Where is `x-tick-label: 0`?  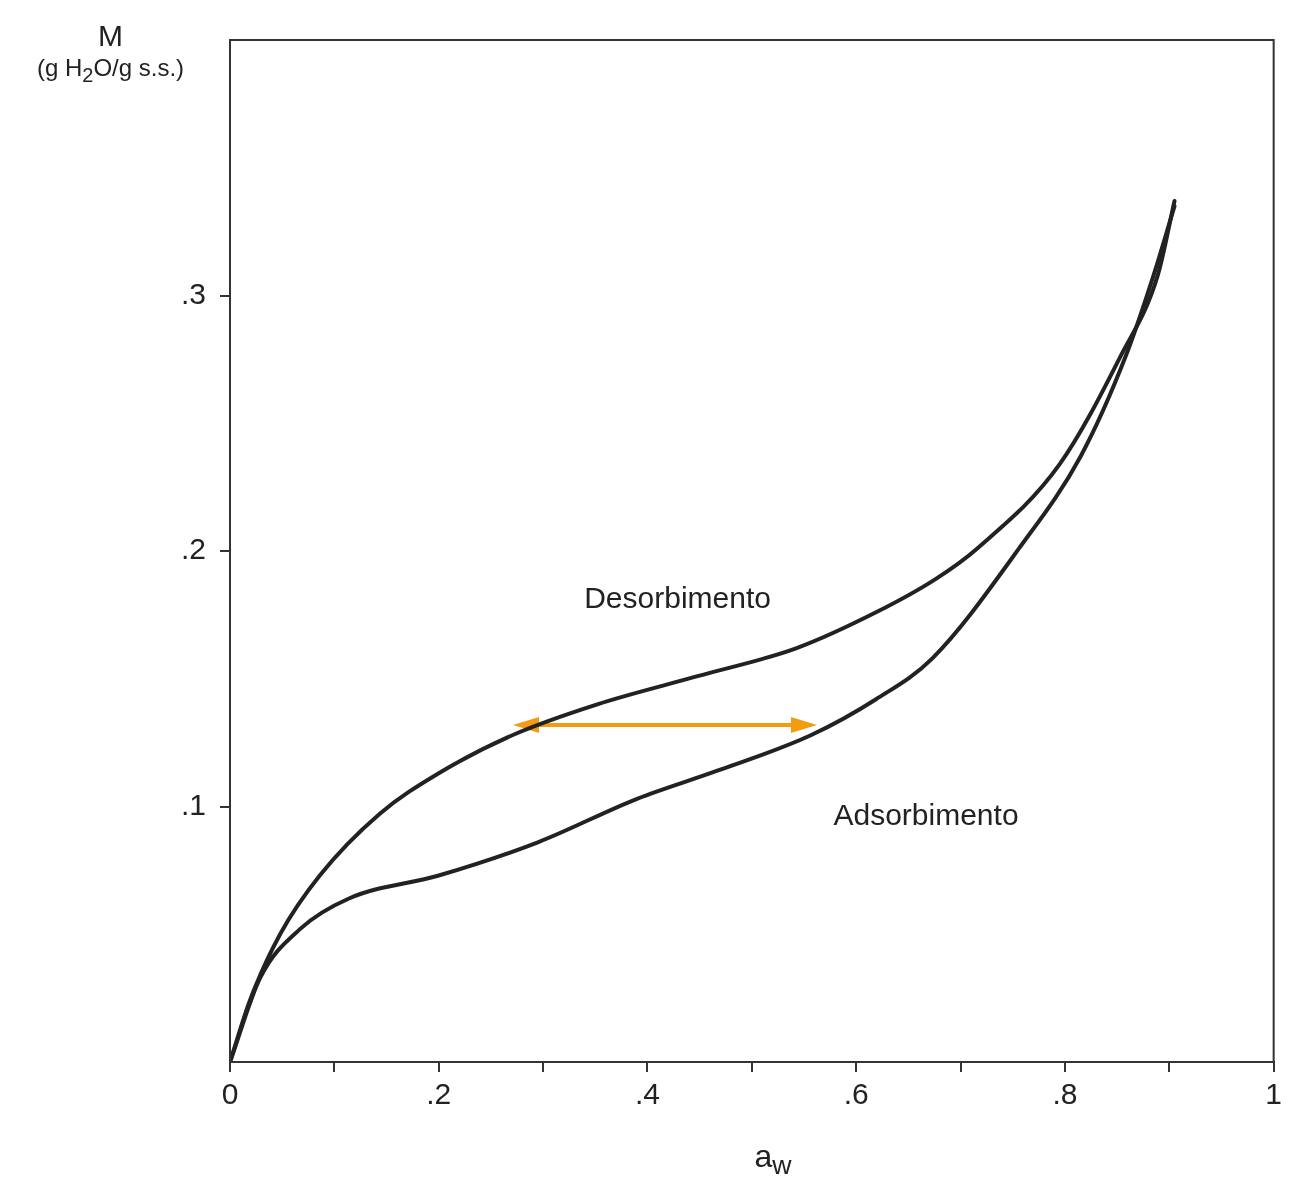
x-tick-label: 0 is located at coordinates (230, 1094).